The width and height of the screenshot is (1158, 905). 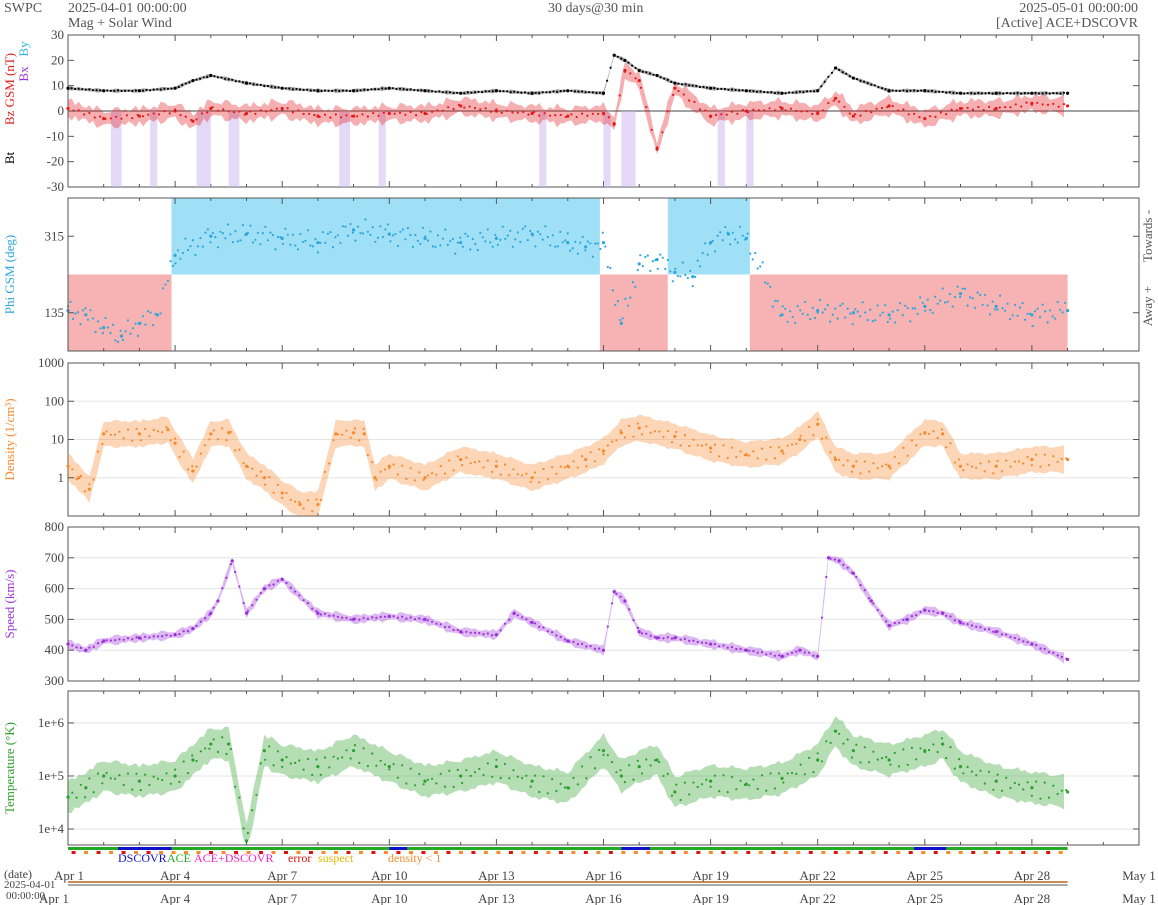 What do you see at coordinates (154, 149) in the screenshot?
I see `bz-south-shade` at bounding box center [154, 149].